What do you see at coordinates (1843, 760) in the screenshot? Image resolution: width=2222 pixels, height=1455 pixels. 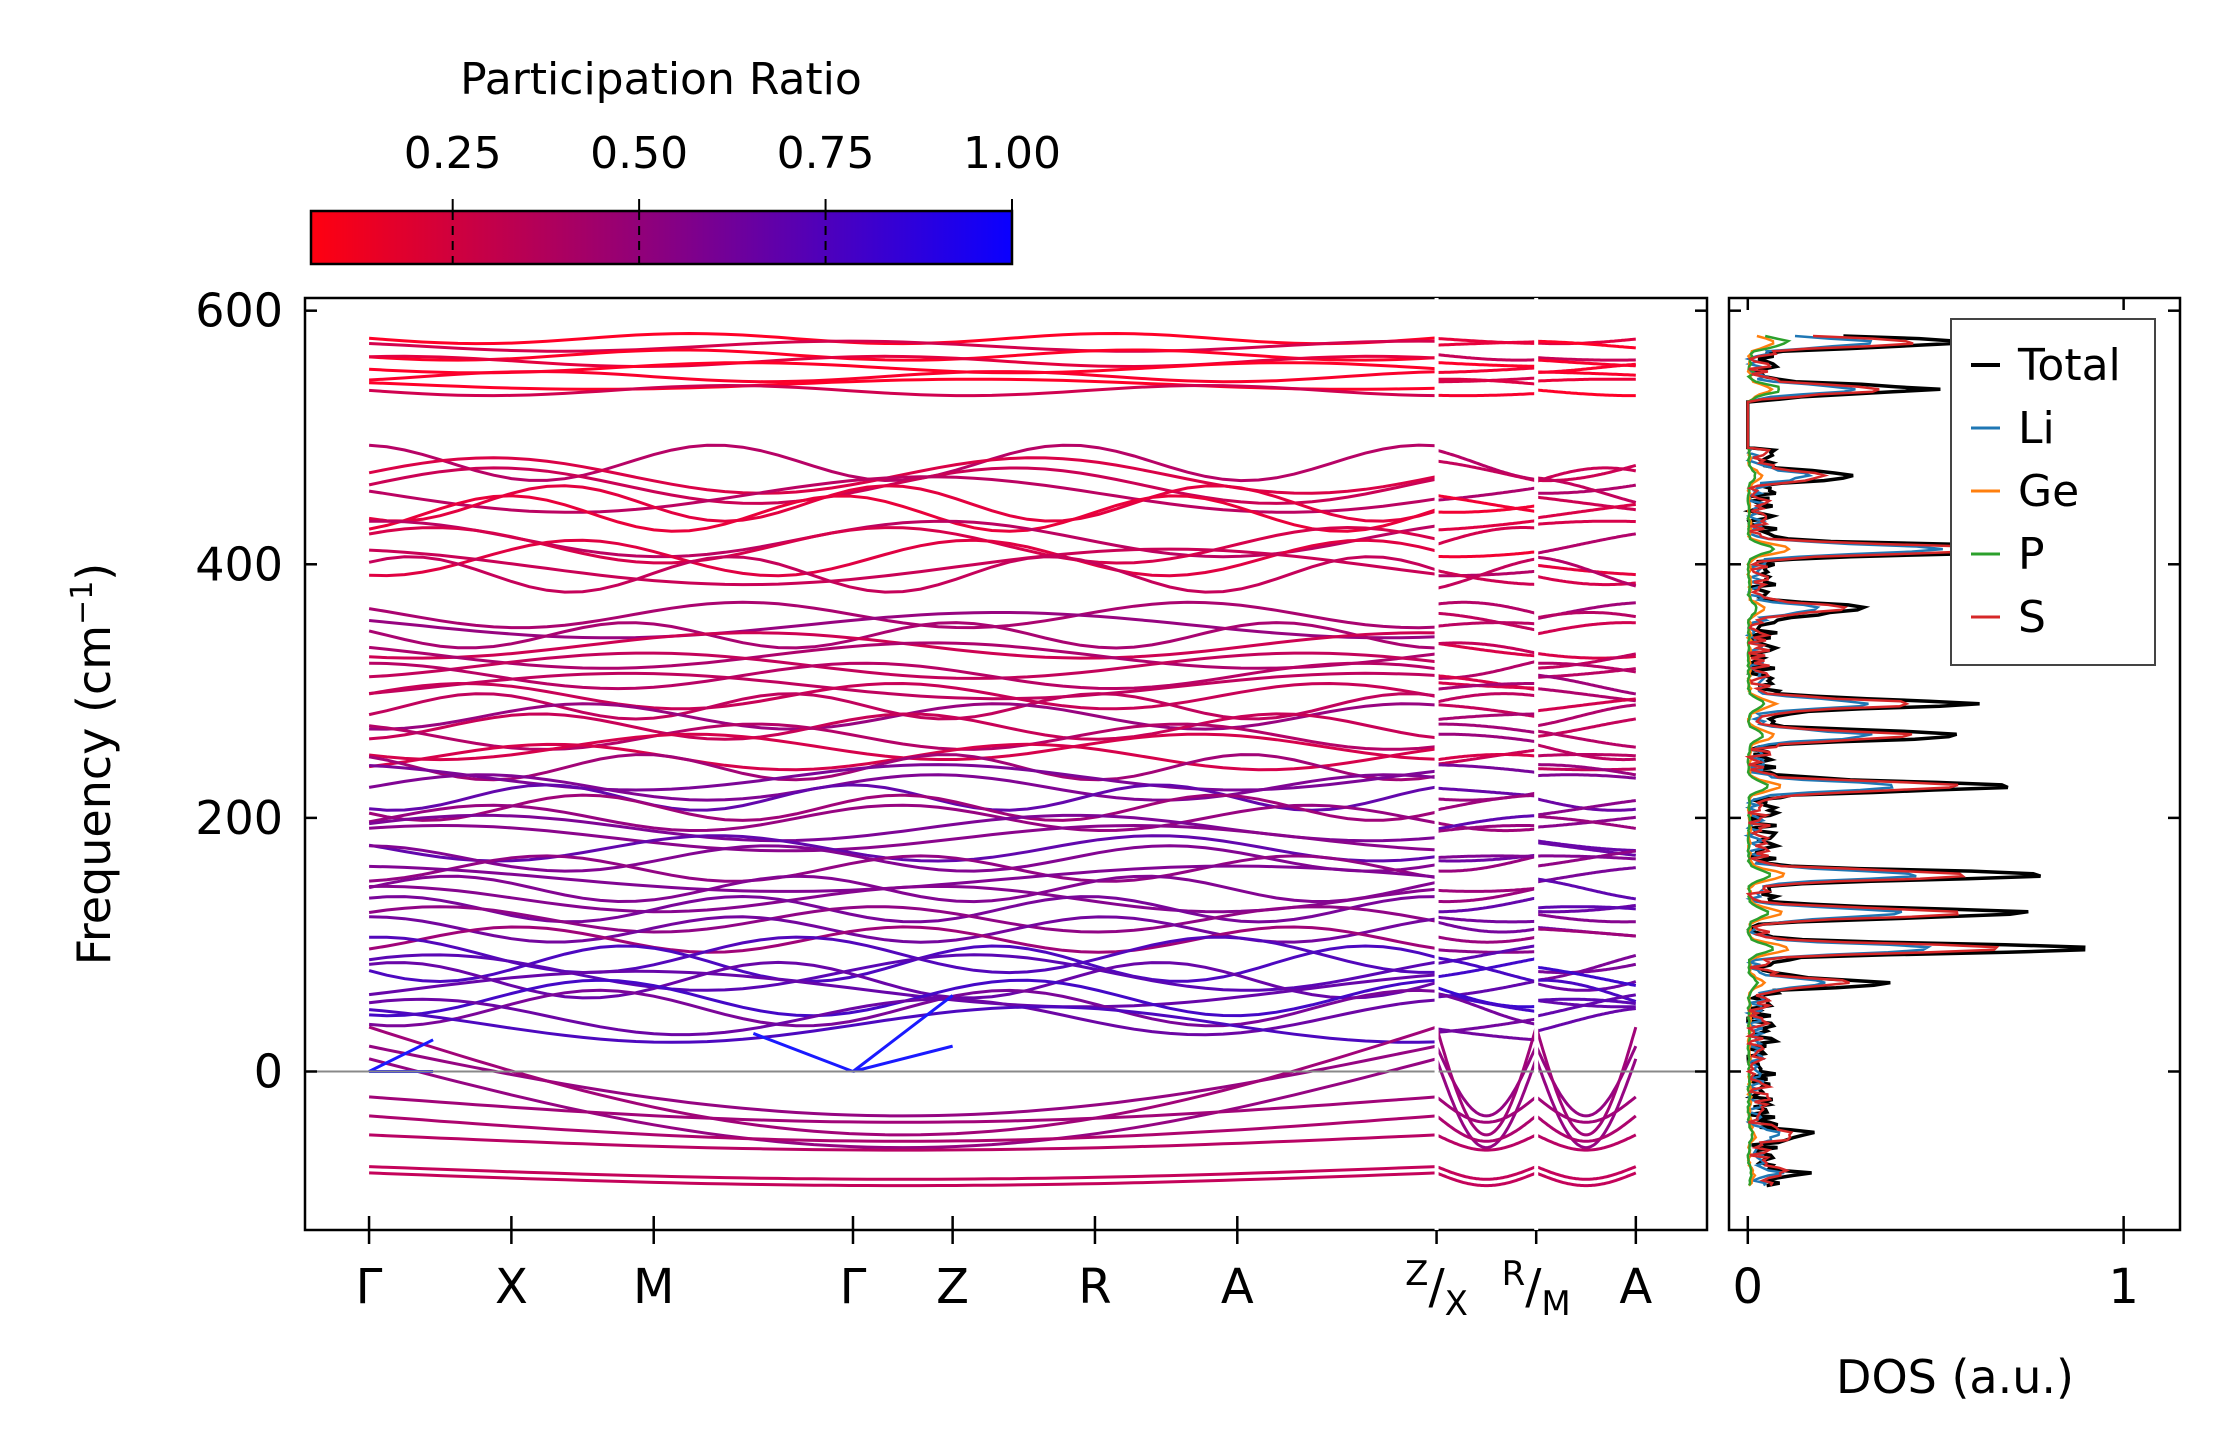 I see `dos-series-li` at bounding box center [1843, 760].